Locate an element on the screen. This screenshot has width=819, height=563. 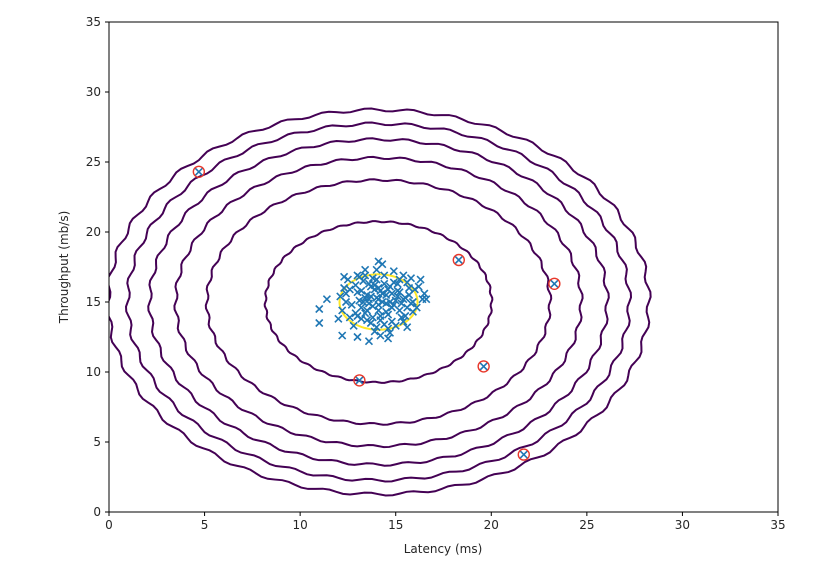
y-tick-label: 35 is located at coordinates (93, 22).